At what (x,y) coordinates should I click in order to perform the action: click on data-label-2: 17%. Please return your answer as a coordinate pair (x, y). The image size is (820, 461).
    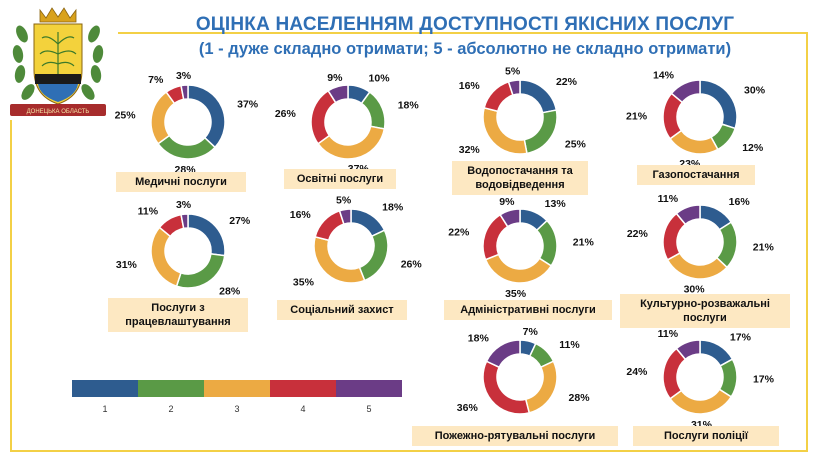
    Looking at the image, I should click on (764, 379).